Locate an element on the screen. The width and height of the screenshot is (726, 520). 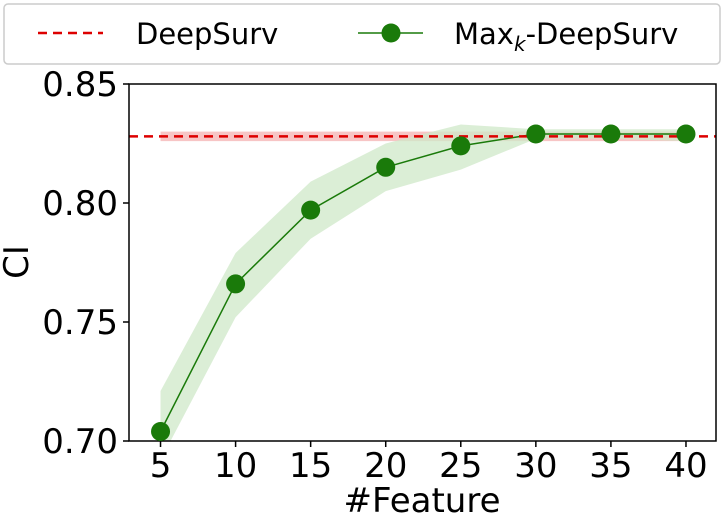
legend-deepsurv-label: DeepSurv is located at coordinates (207, 34).